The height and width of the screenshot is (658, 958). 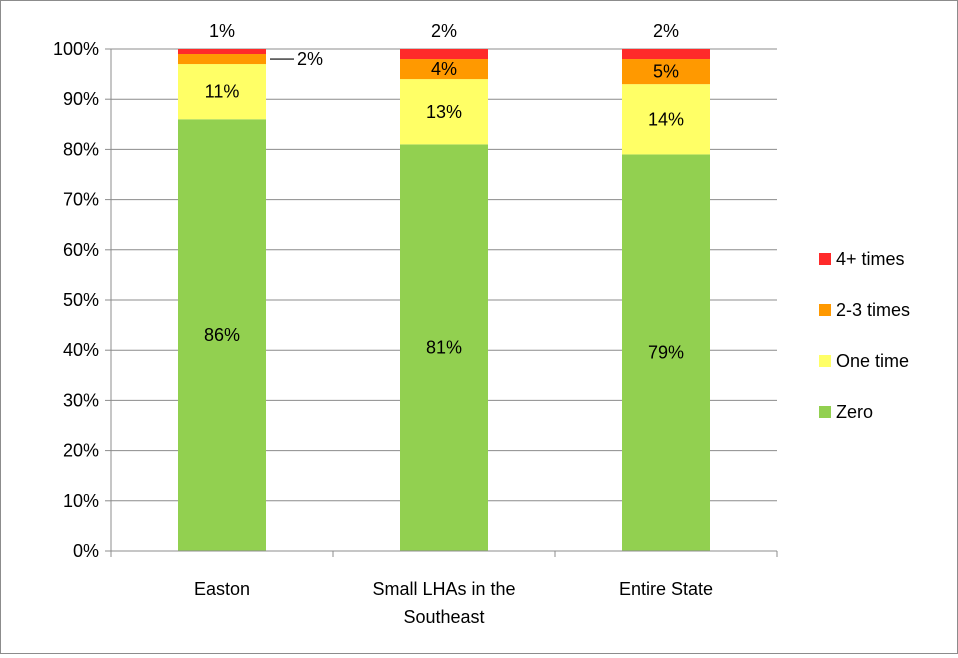 I want to click on legend-label: 4+ times, so click(x=870, y=259).